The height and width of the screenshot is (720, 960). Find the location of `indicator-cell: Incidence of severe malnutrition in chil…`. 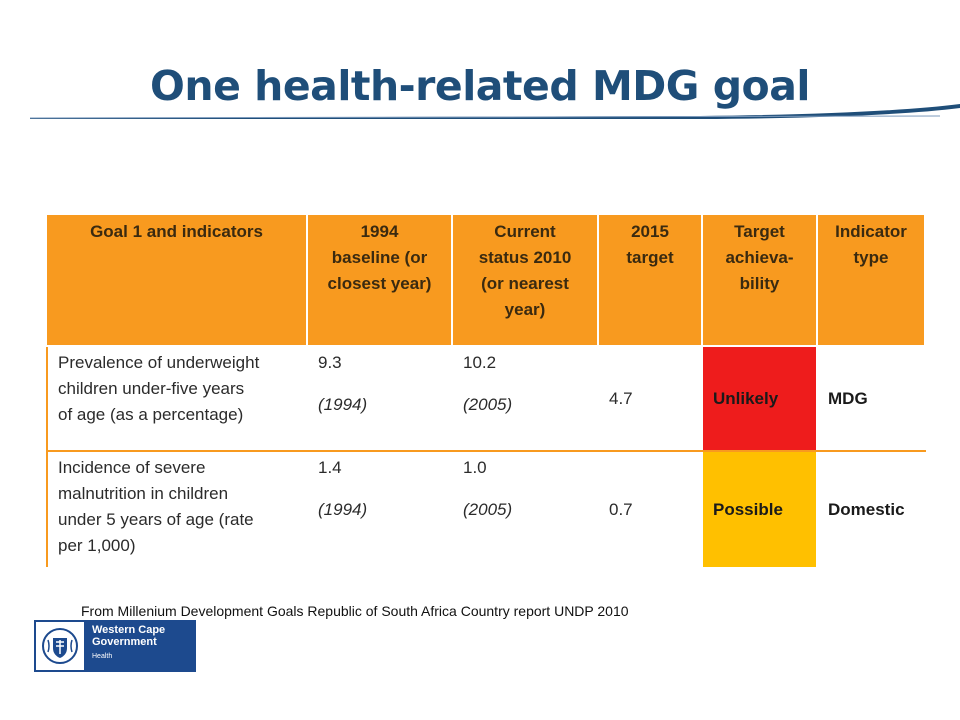

indicator-cell: Incidence of severe malnutrition in chil… is located at coordinates (177, 510).